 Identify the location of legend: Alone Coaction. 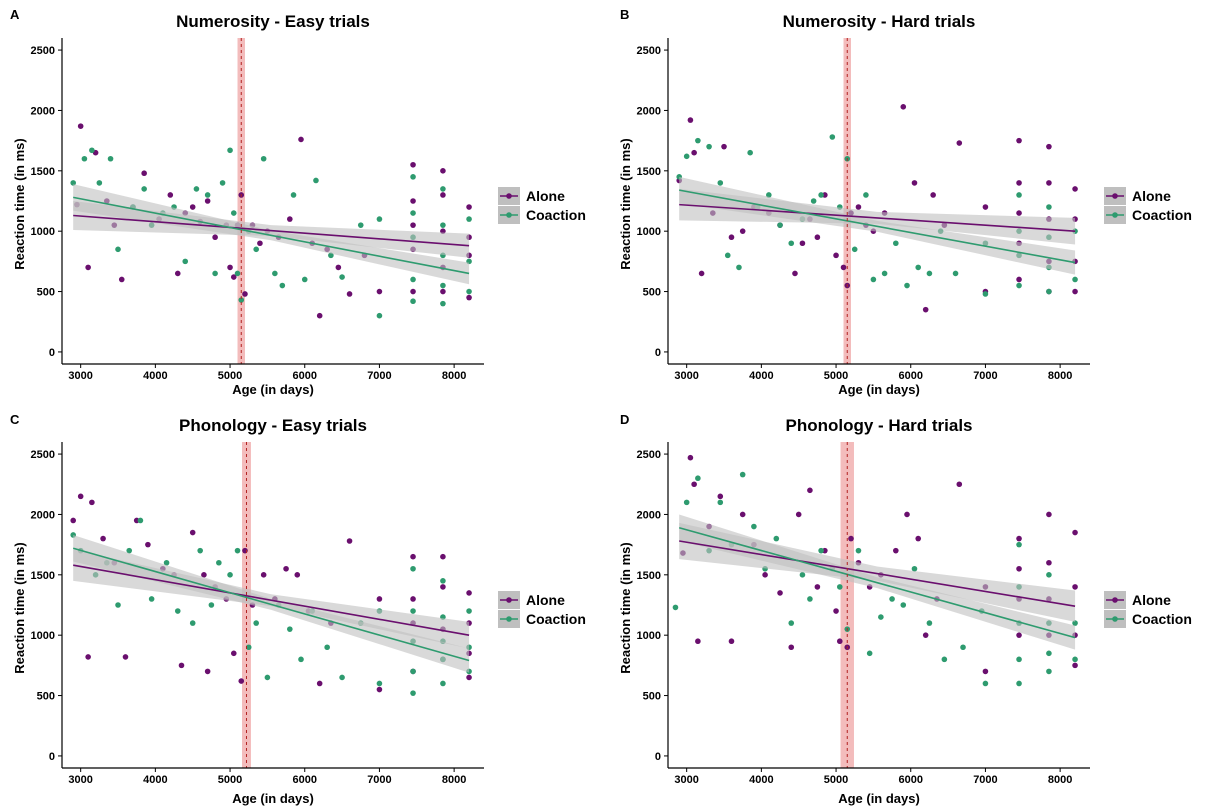
(542, 205).